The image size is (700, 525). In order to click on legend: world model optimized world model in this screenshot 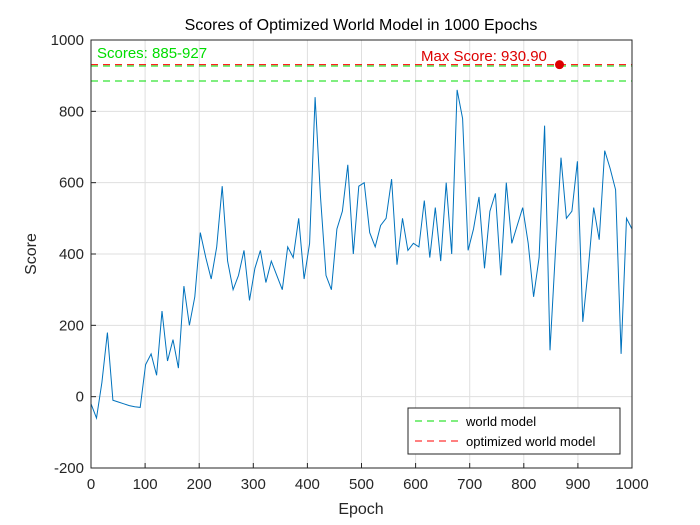, I will do `click(514, 431)`.